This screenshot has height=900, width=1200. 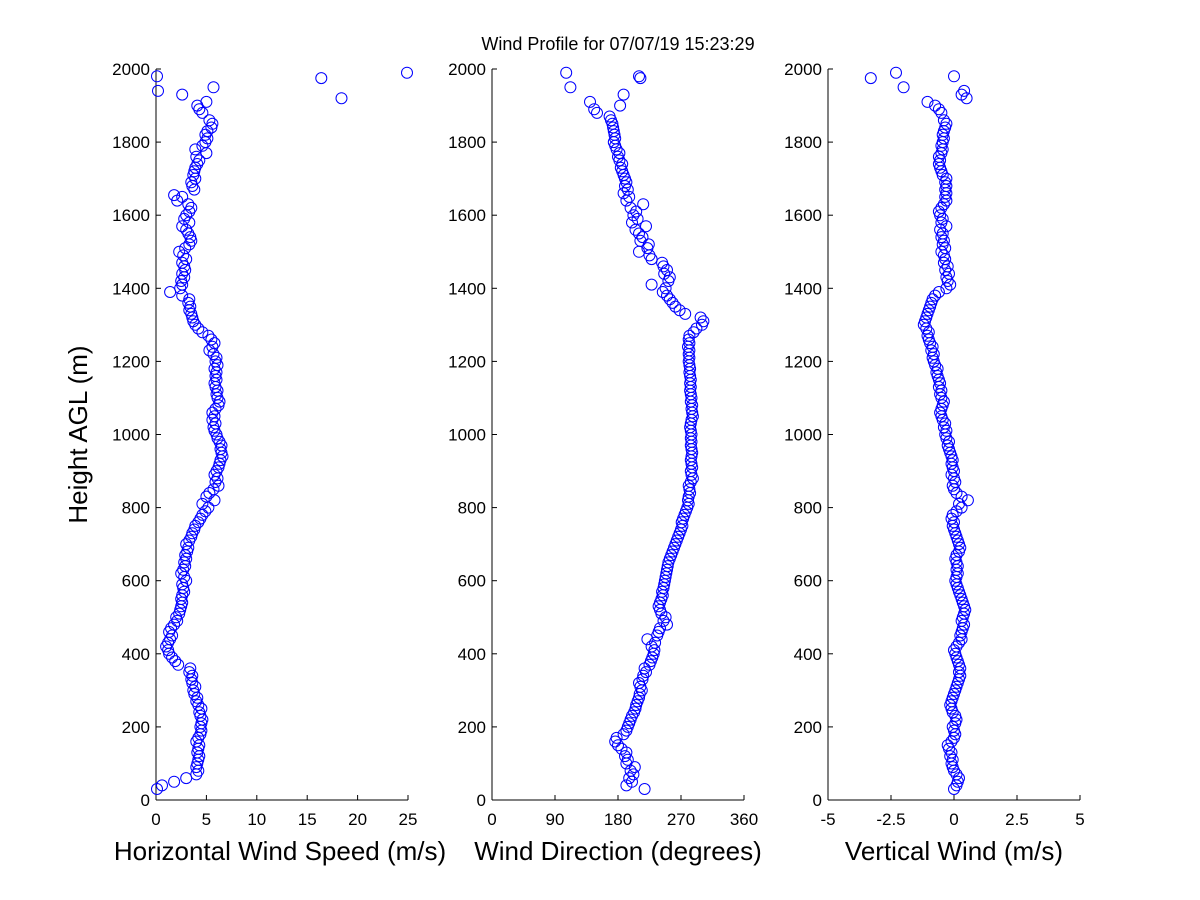 I want to click on y-tick-label: 1000, so click(x=467, y=435).